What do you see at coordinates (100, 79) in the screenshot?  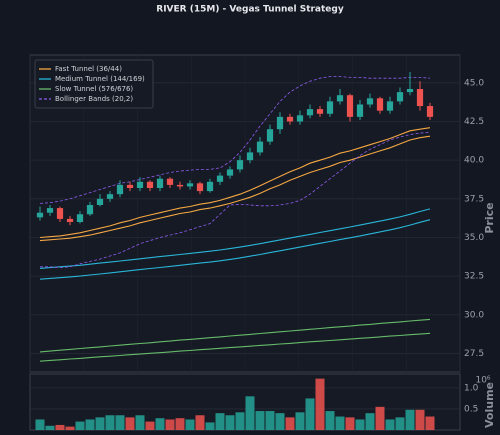 I see `legend-label: Medium Tunnel (144/169)` at bounding box center [100, 79].